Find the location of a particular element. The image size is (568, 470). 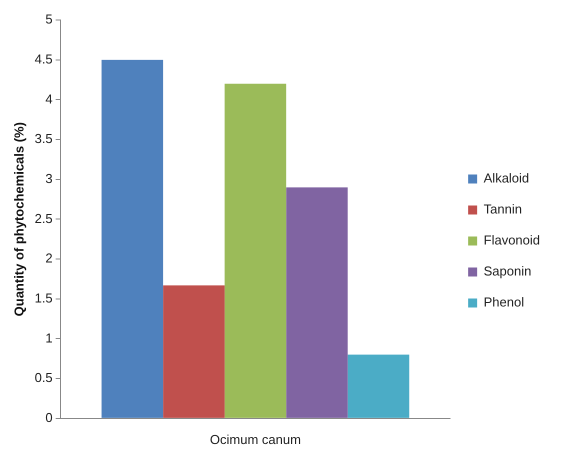

y-axis-title: Quantity of phytochemicals (%) is located at coordinates (18, 219).